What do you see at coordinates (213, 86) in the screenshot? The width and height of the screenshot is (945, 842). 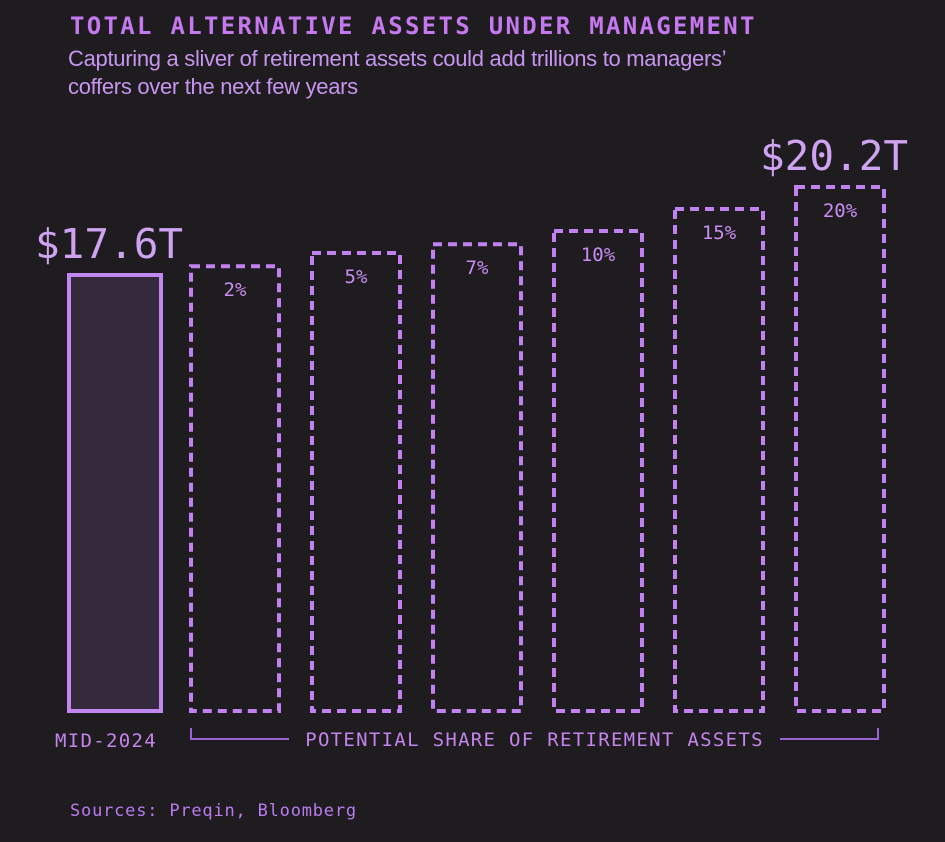 I see `chart-subtitle-line2: coffers over the next few years` at bounding box center [213, 86].